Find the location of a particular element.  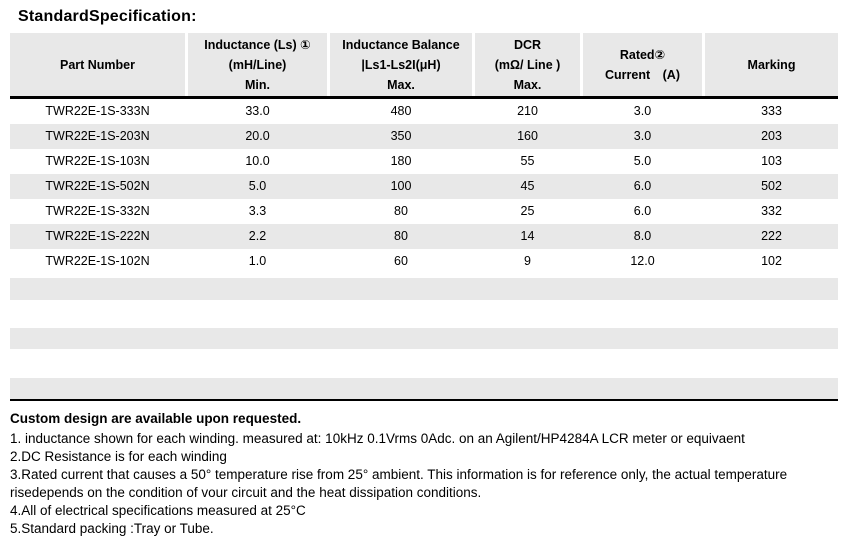

column-header-inductance-balance: Inductance Balance |Ls1-Ls2I(μH) Max. is located at coordinates (401, 64).